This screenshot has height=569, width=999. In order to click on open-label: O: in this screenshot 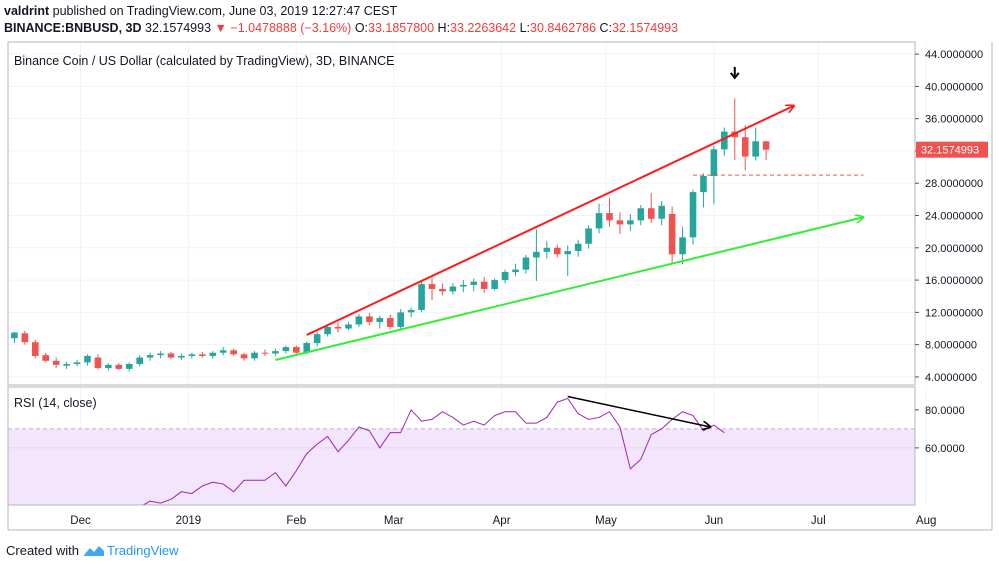, I will do `click(361, 28)`.